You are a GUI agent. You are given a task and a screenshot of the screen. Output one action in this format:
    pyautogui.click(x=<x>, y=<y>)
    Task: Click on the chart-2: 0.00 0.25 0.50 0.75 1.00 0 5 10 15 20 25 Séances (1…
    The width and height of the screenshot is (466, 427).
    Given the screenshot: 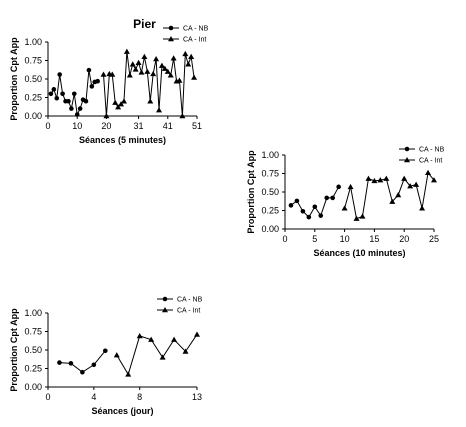 What is the action you would take?
    pyautogui.click(x=345, y=203)
    